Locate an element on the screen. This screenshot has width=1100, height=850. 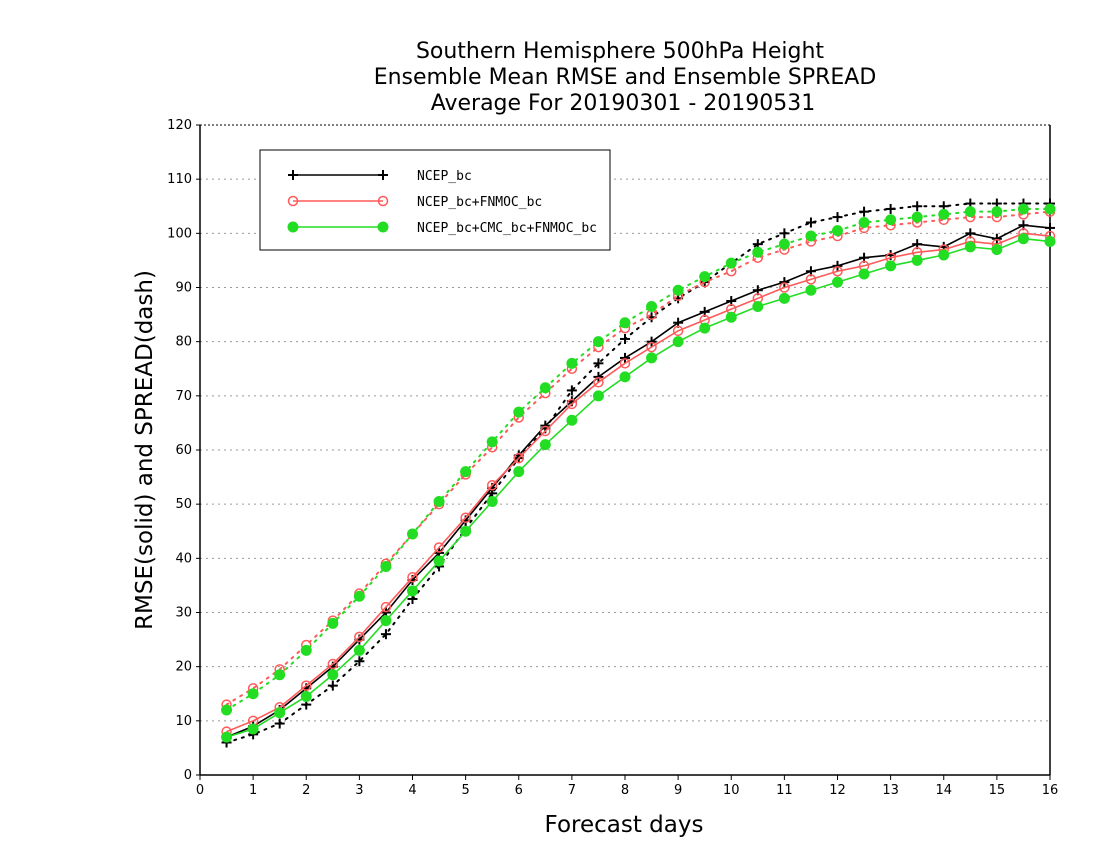
x-tick-label: 0 is located at coordinates (200, 790).